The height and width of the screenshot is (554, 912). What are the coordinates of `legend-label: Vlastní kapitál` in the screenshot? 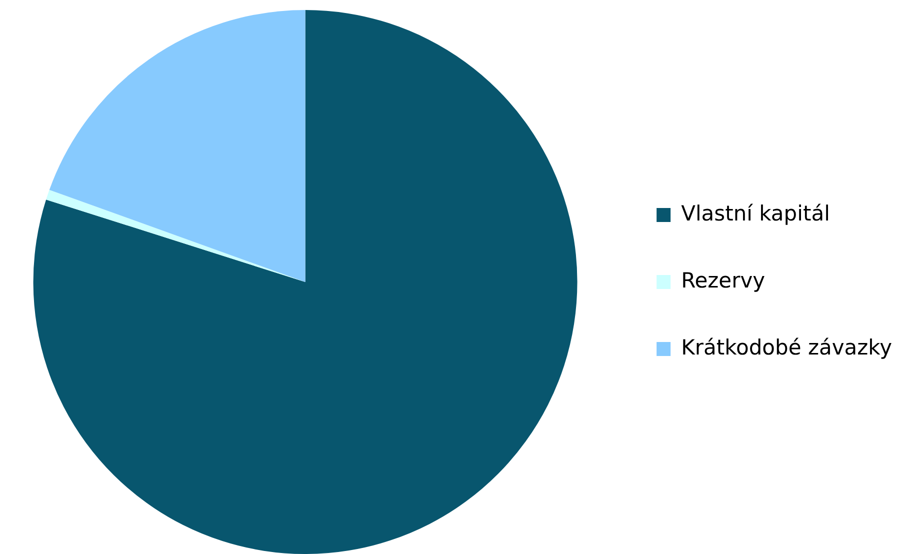 It's located at (755, 213).